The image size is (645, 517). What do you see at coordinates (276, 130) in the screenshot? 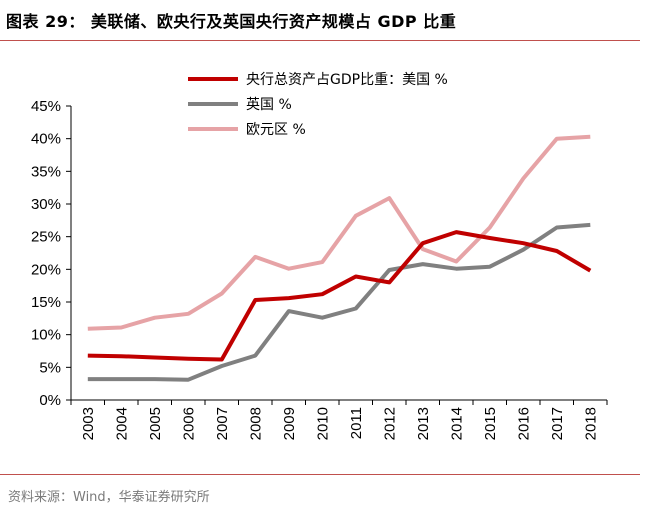
I see `legend-label-2: 欧元区 %` at bounding box center [276, 130].